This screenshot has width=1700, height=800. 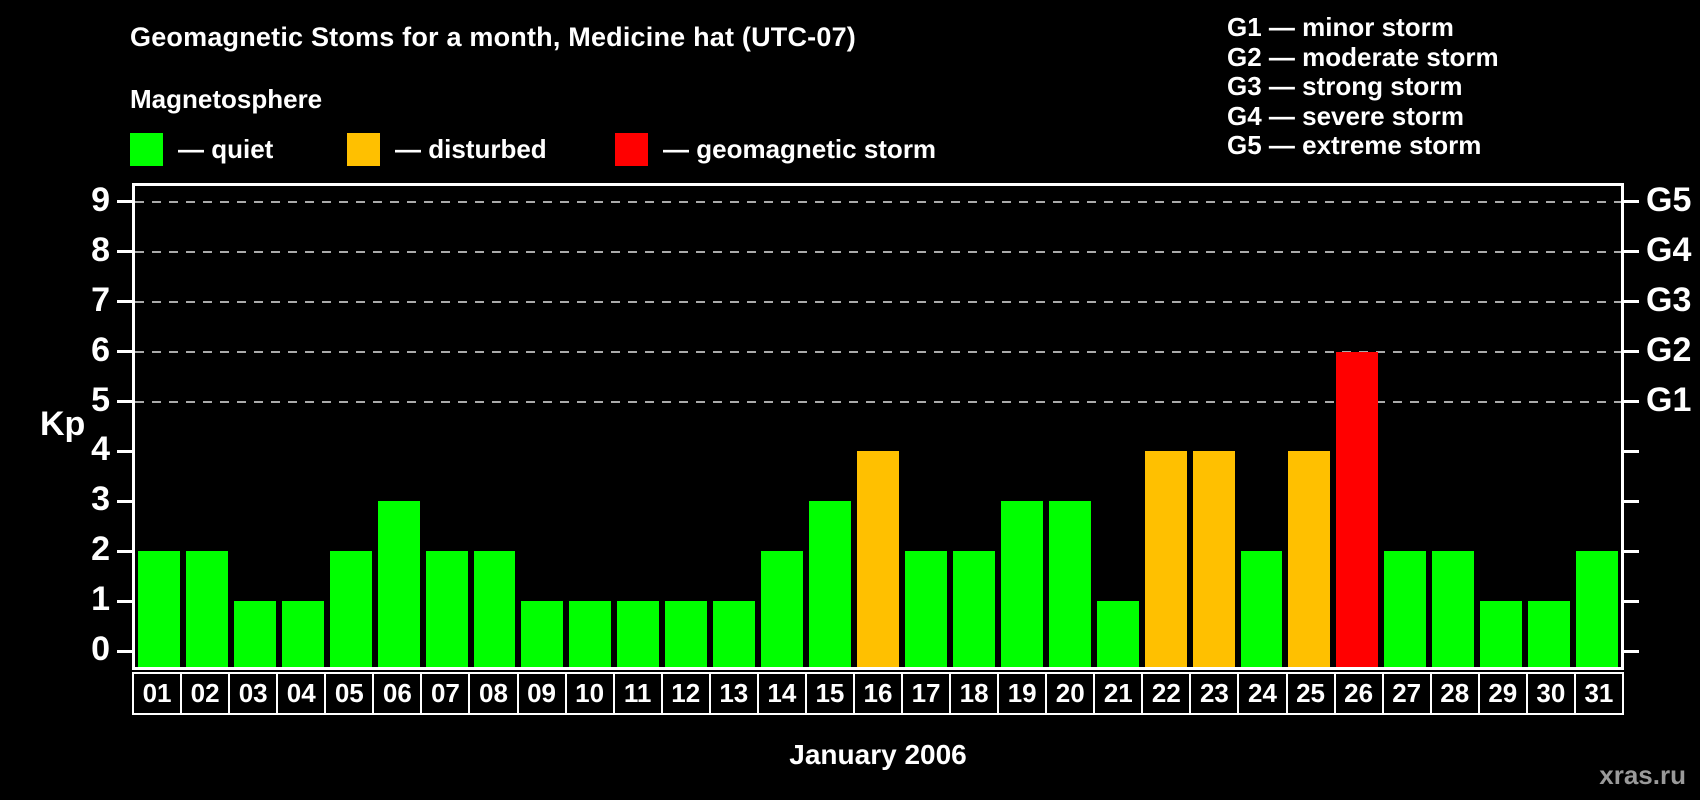 What do you see at coordinates (878, 251) in the screenshot?
I see `gridline-kp8` at bounding box center [878, 251].